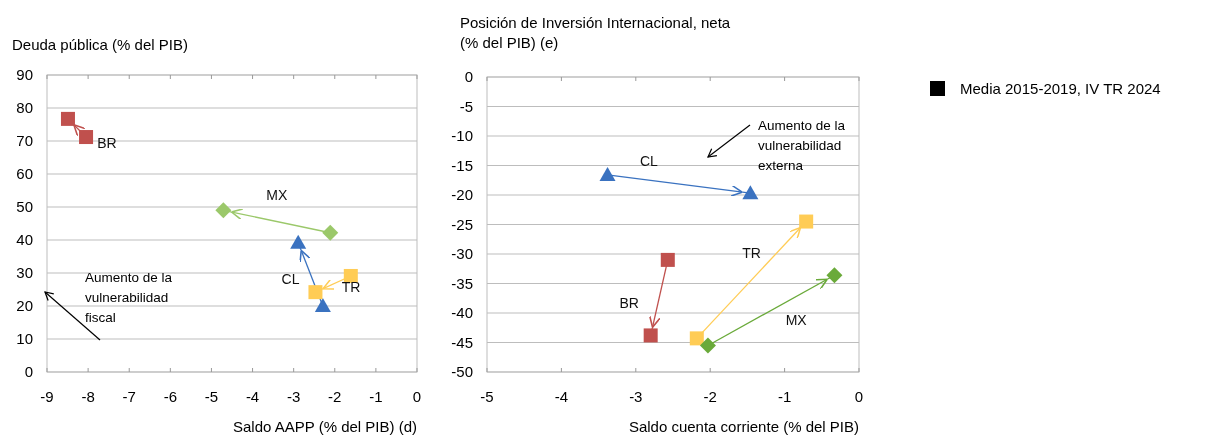 This screenshot has height=437, width=1214. I want to click on y-tick-label: 20, so click(24, 305).